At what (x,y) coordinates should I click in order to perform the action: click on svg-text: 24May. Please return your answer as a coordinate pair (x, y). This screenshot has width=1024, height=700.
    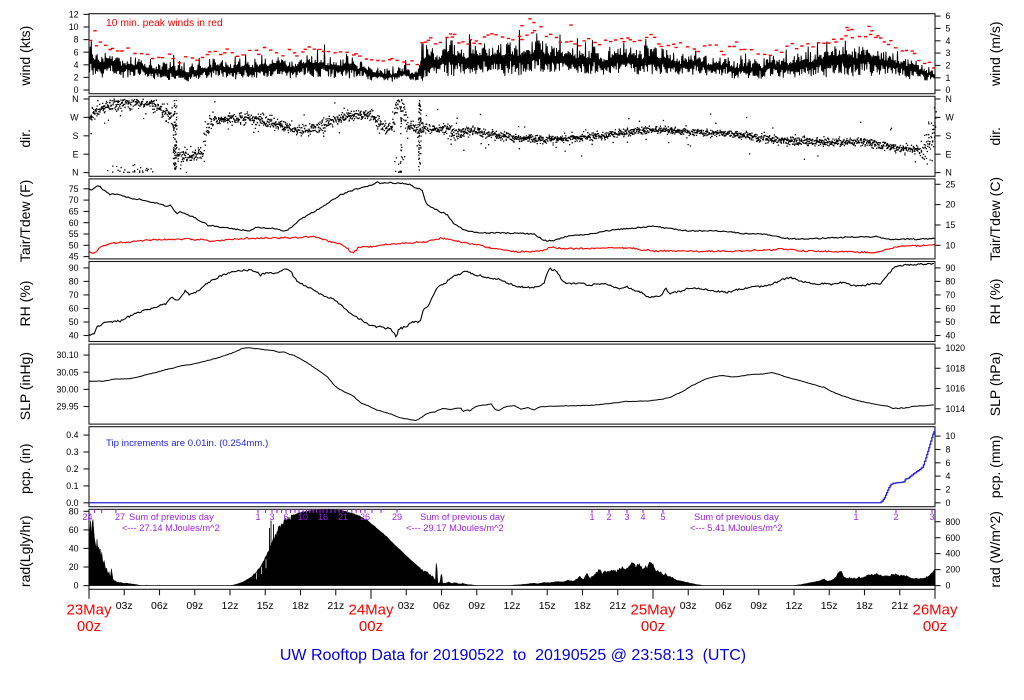
    Looking at the image, I should click on (371, 610).